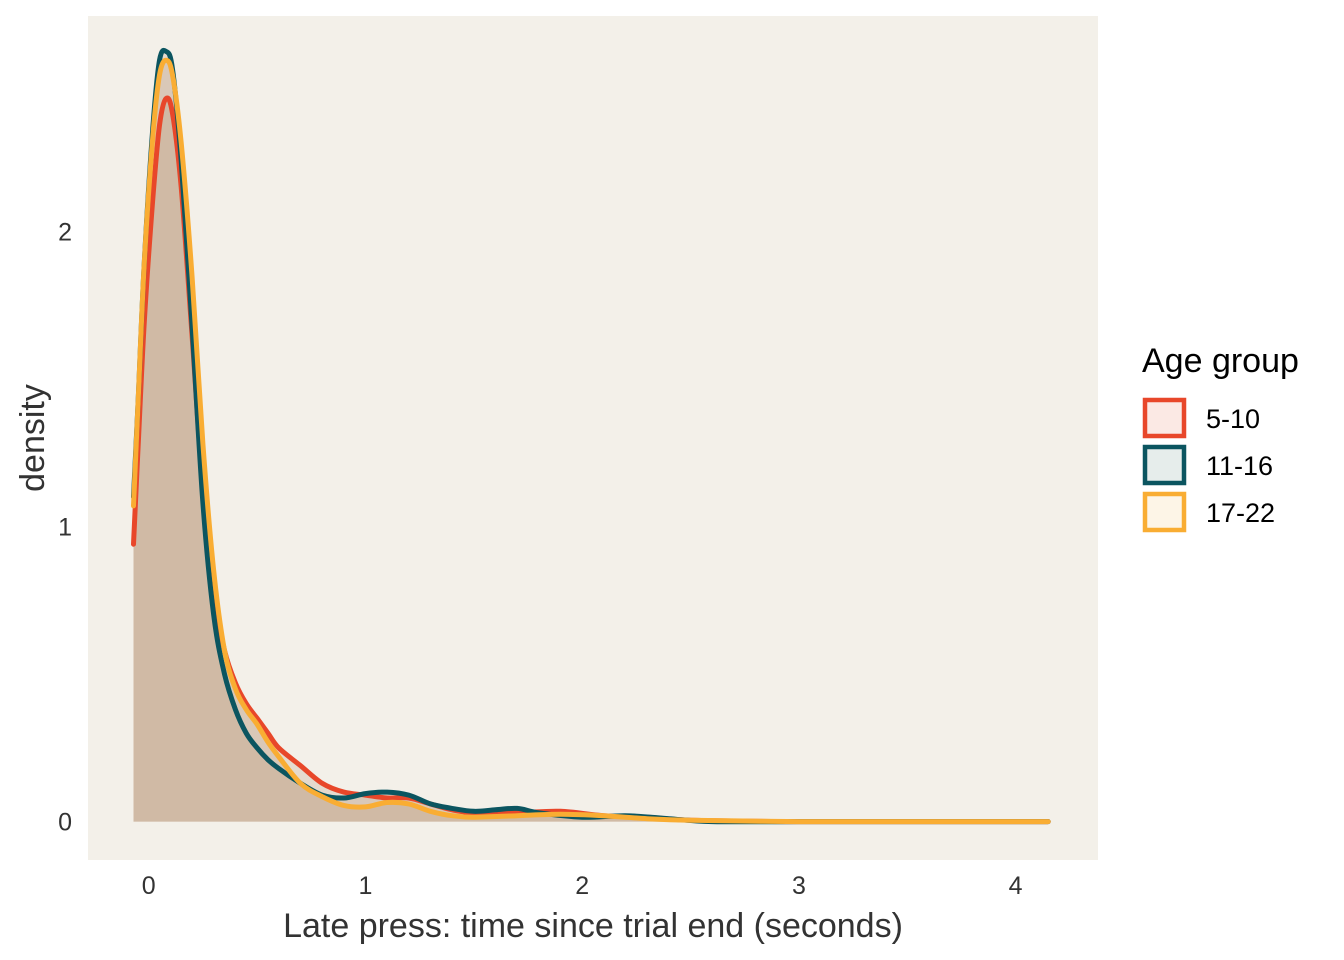  What do you see at coordinates (33, 438) in the screenshot?
I see `y-axis-title: density` at bounding box center [33, 438].